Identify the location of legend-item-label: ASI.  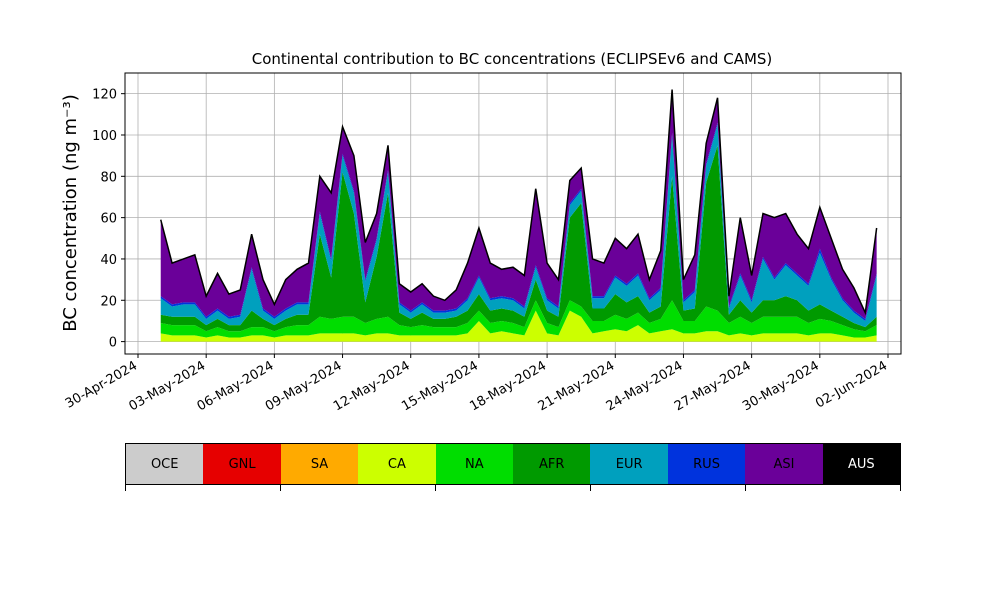
(784, 464).